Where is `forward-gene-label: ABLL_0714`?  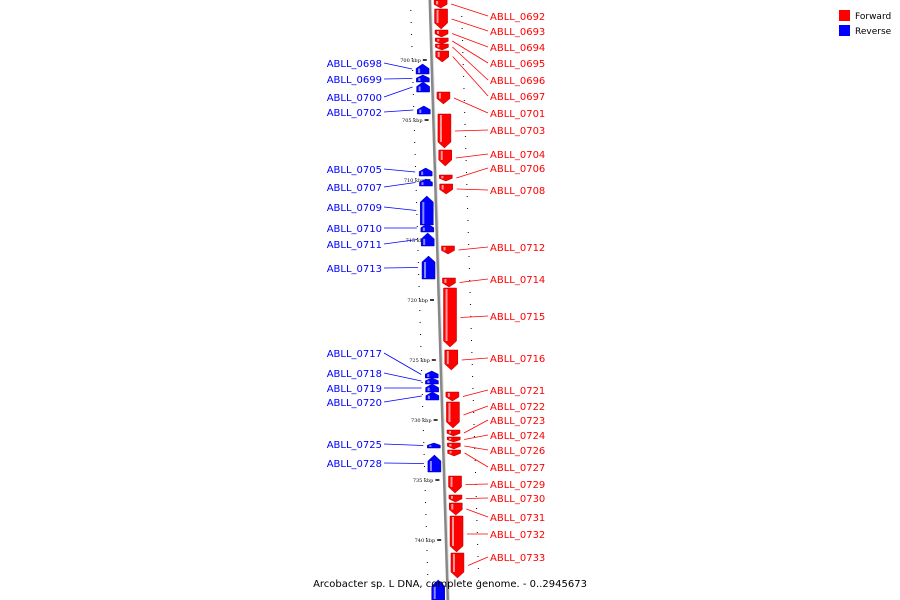 forward-gene-label: ABLL_0714 is located at coordinates (517, 280).